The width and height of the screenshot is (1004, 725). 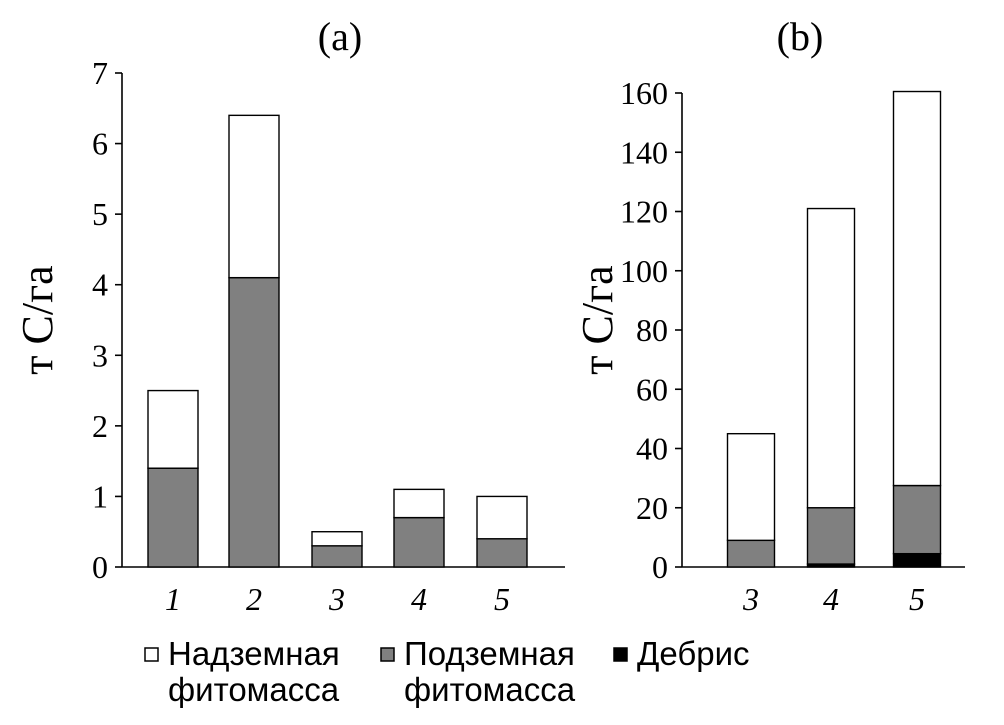 I want to click on y-tick-label-b-2: 40, so click(x=652, y=449).